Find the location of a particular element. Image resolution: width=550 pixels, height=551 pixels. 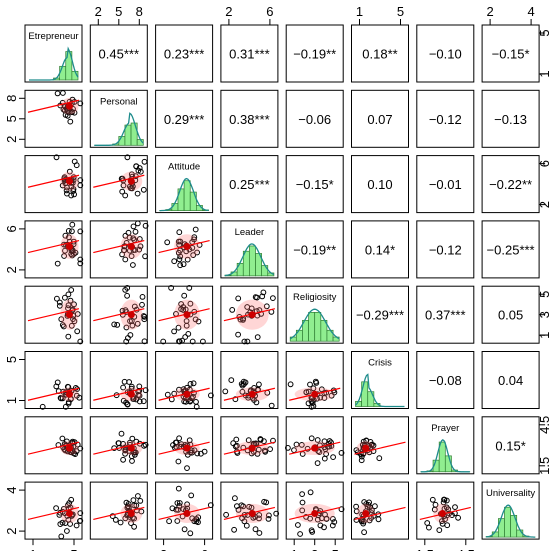

correlation-label: 0.04 is located at coordinates (510, 380).